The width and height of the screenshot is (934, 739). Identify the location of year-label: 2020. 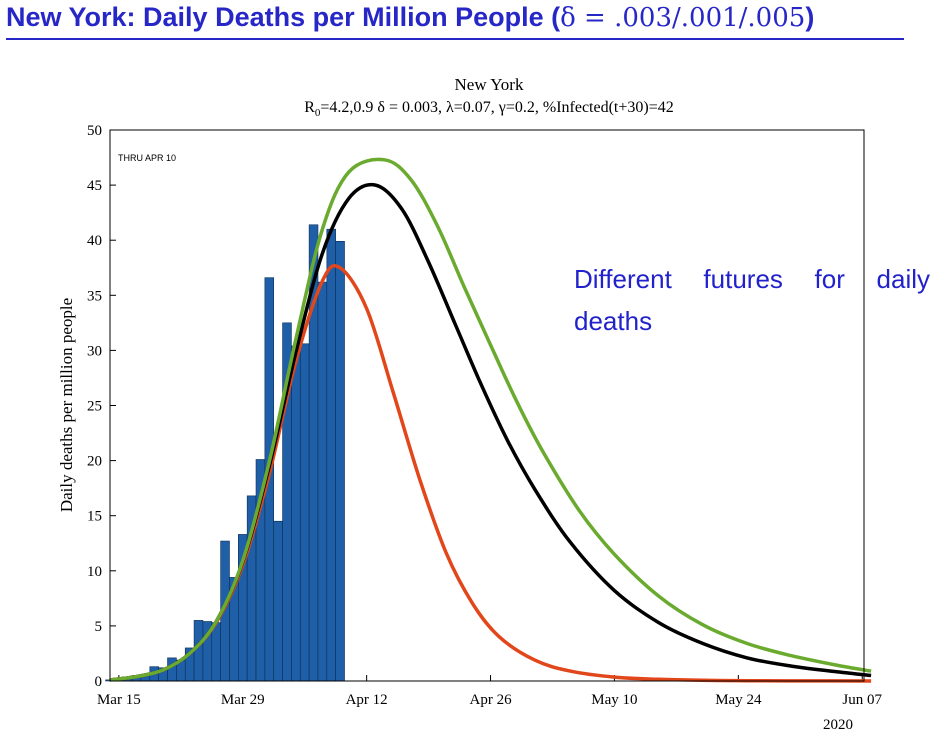
(838, 725).